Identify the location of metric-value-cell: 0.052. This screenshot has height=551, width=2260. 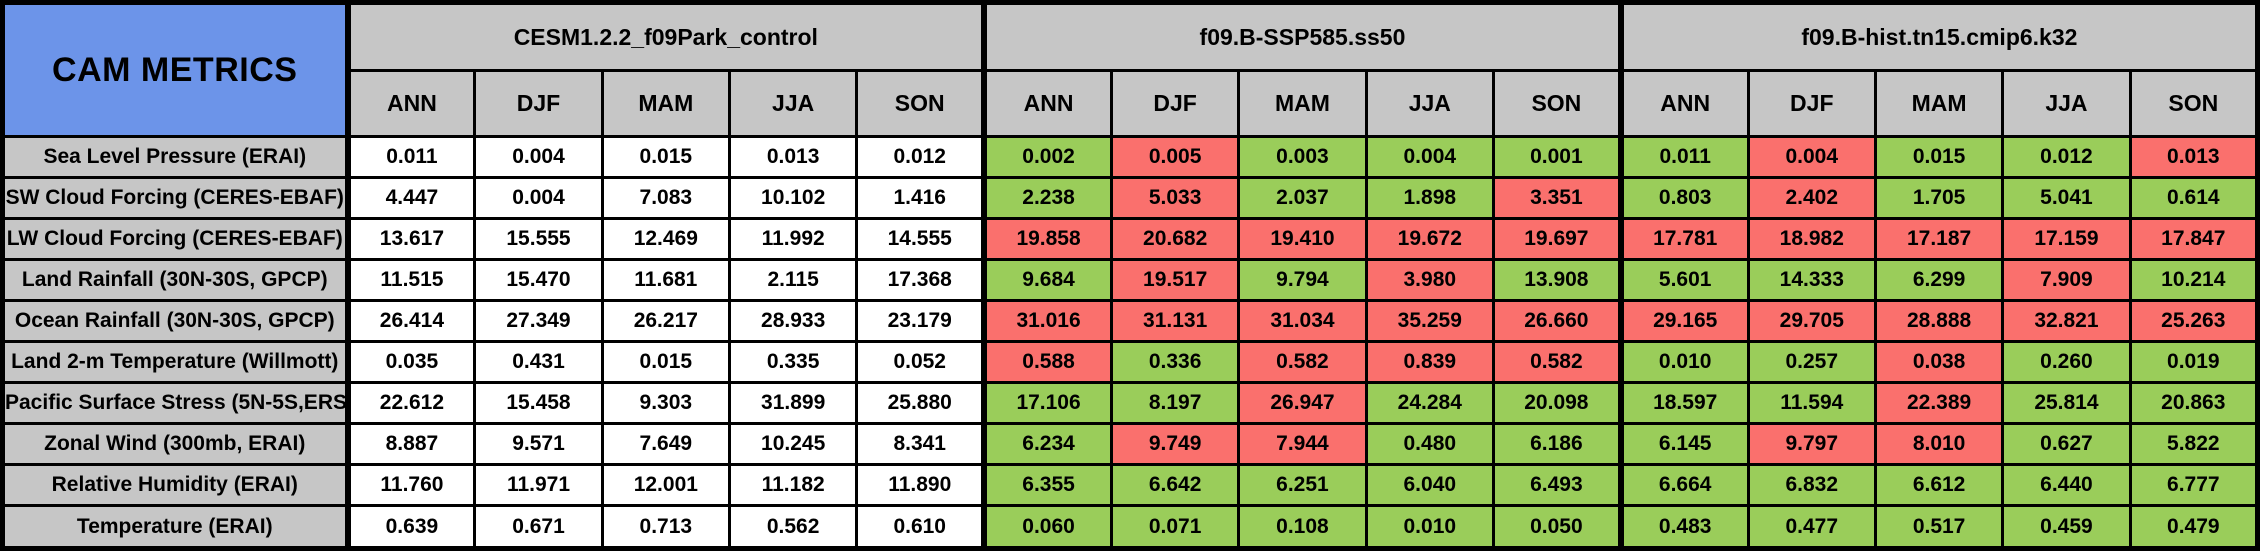
(920, 362).